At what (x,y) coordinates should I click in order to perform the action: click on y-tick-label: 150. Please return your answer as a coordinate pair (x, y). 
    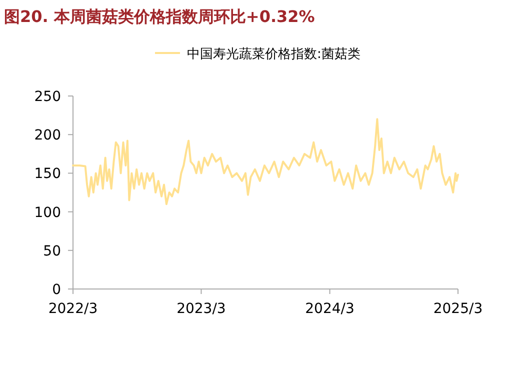
    Looking at the image, I should click on (47, 174).